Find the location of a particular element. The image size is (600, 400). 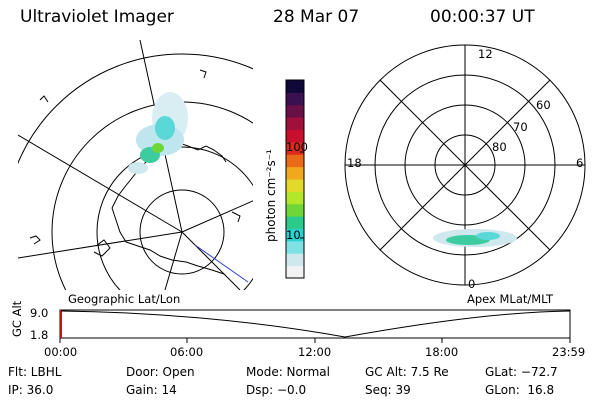

status-filter: Flt: LBHL is located at coordinates (35, 372).